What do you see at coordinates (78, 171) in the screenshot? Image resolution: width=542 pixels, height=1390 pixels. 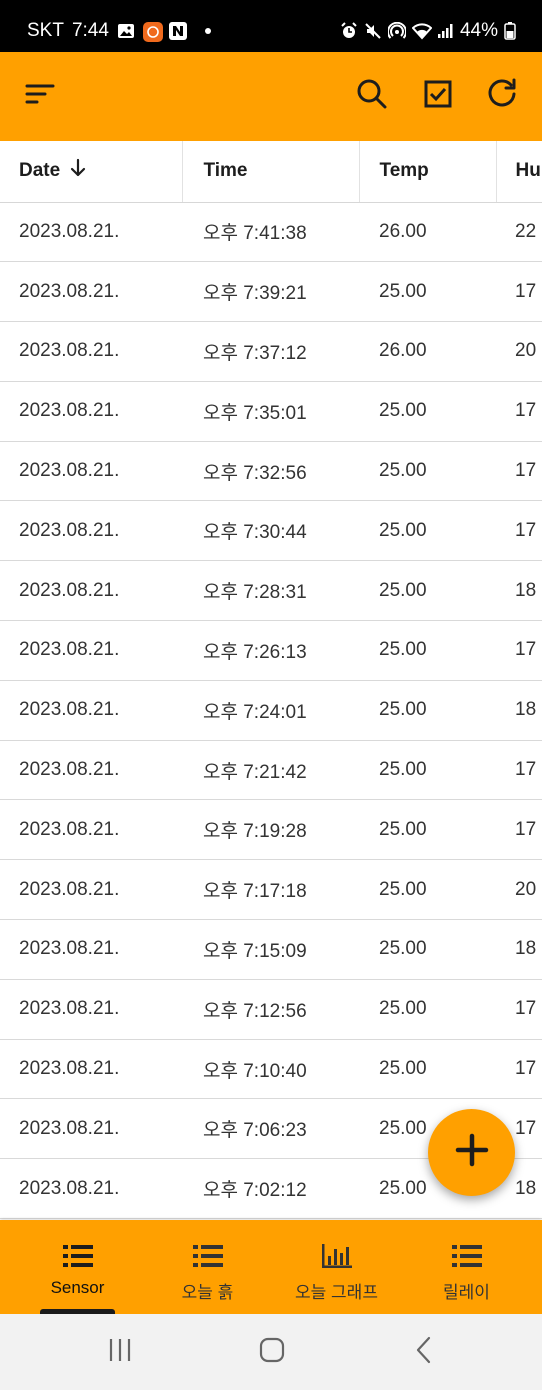 I see `sort-descending-icon` at bounding box center [78, 171].